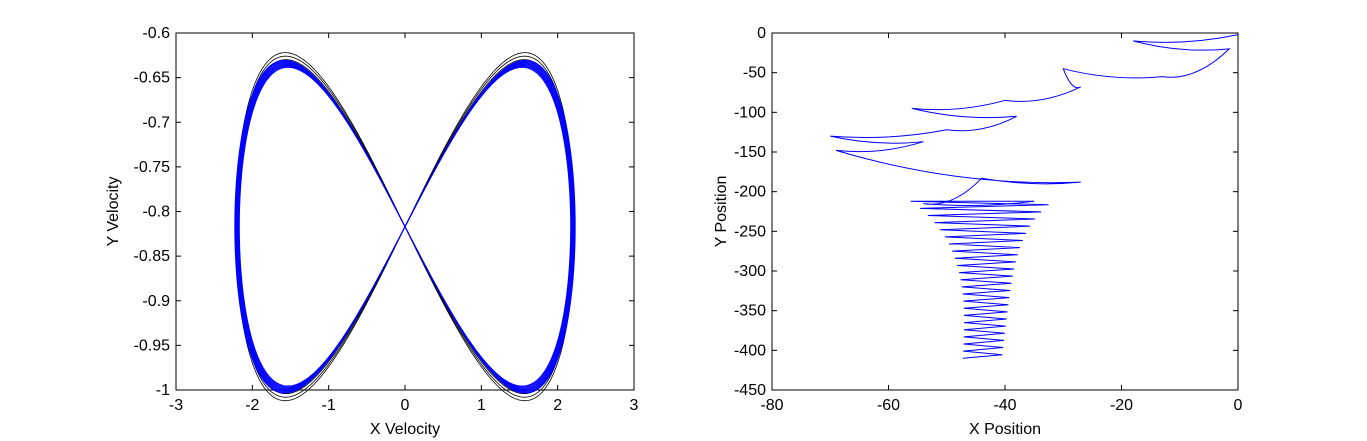 This screenshot has width=1367, height=441. Describe the element at coordinates (156, 33) in the screenshot. I see `y-tick-label: -0.6` at that location.